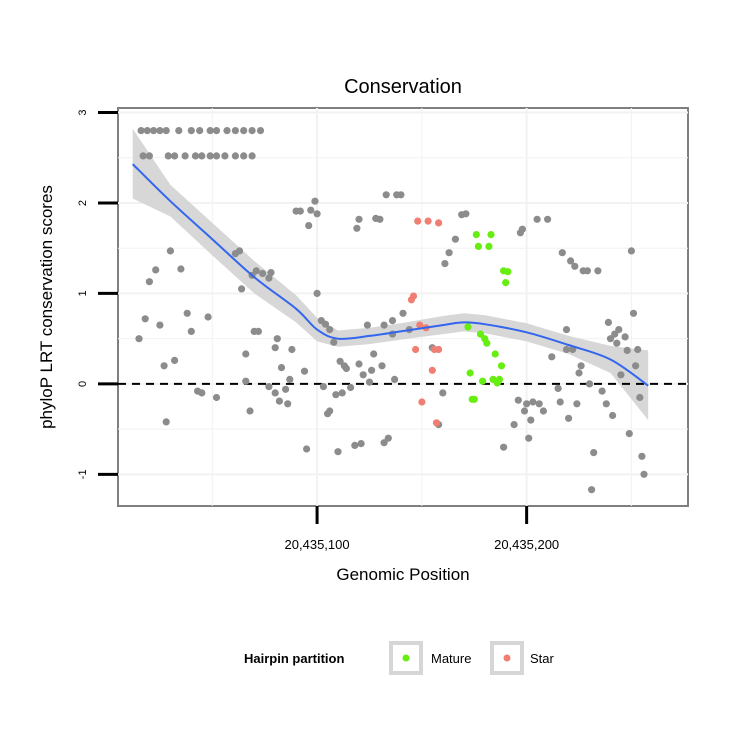 This screenshot has width=750, height=755. I want to click on y-tick-label: 3, so click(83, 112).